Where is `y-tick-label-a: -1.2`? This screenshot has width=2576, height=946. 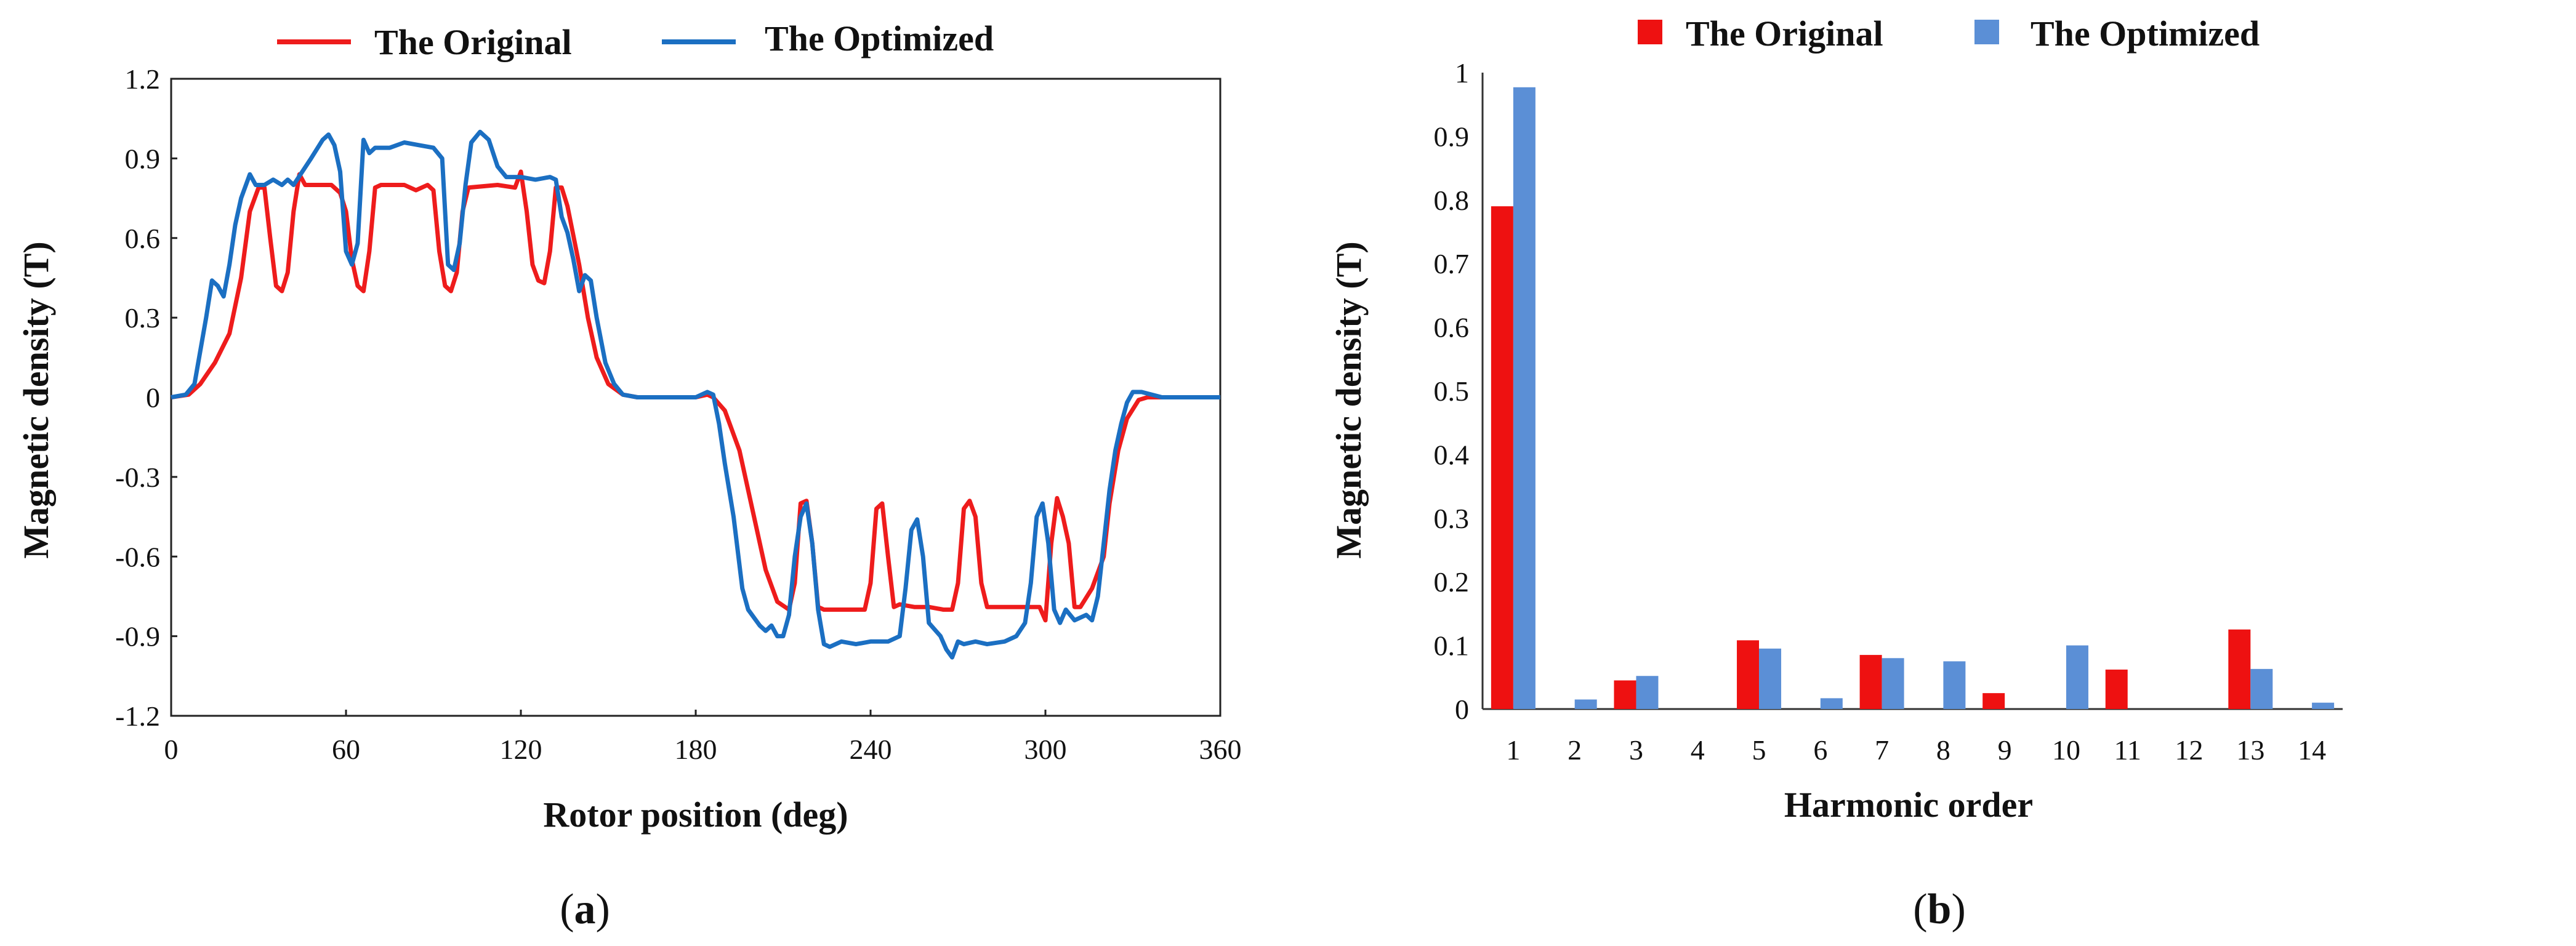 y-tick-label-a: -1.2 is located at coordinates (137, 716).